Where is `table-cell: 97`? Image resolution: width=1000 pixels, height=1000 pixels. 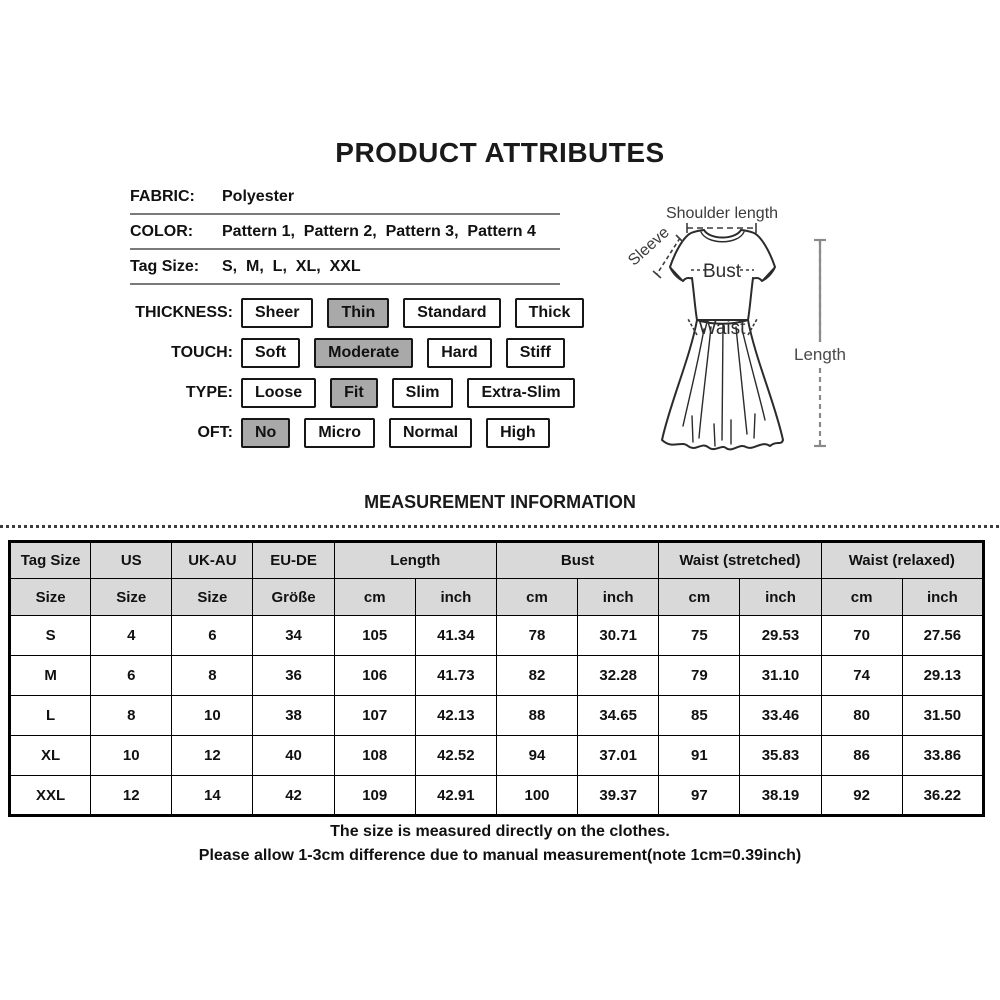
table-cell: 97 is located at coordinates (699, 795).